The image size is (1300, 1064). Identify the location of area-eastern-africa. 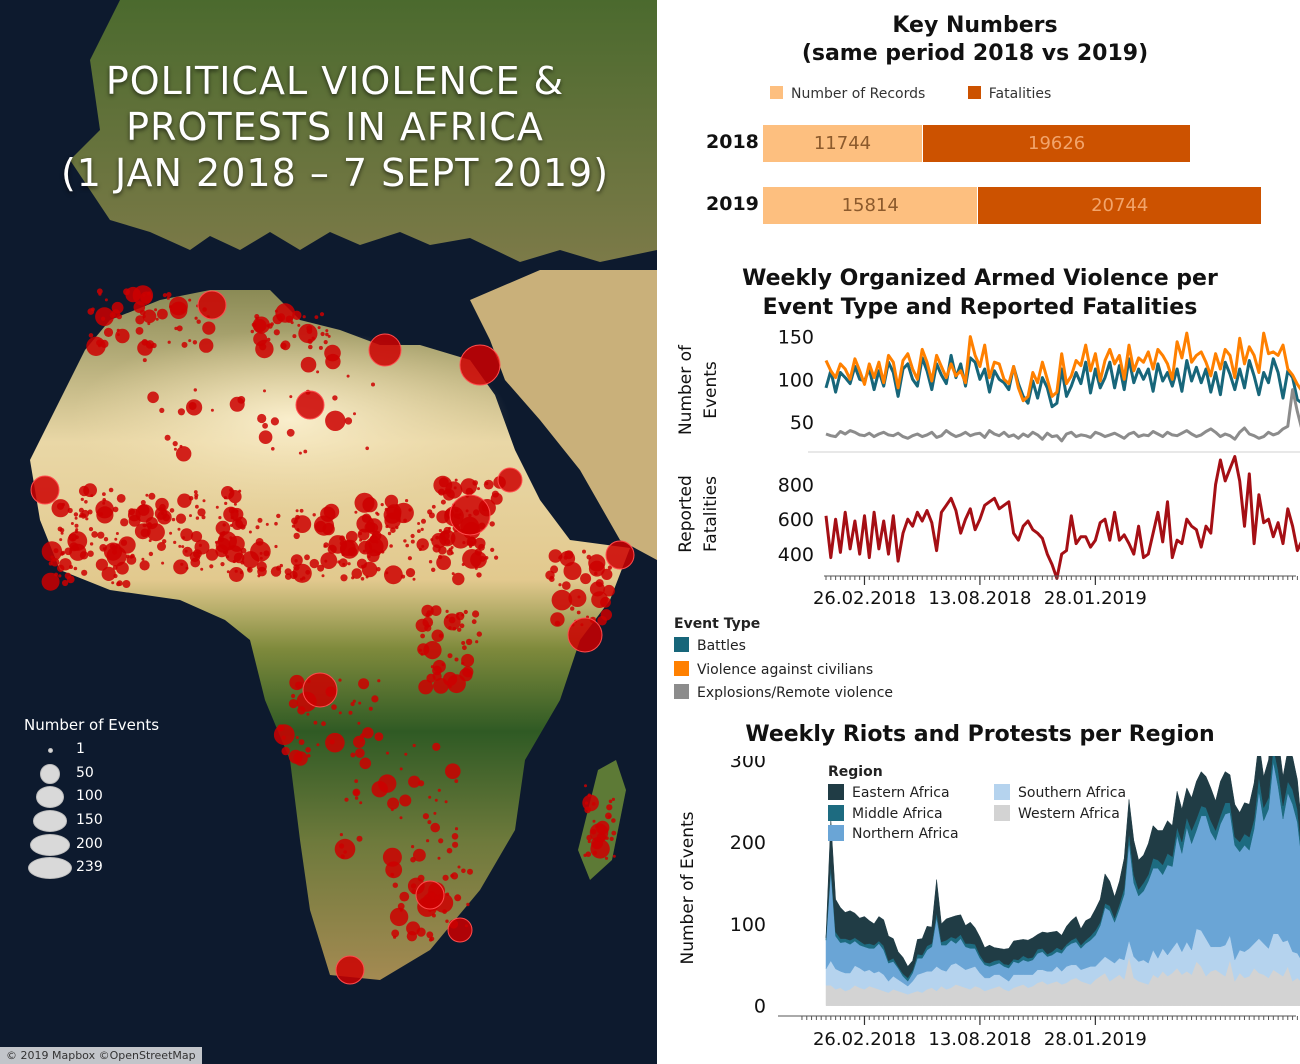
(1062, 867).